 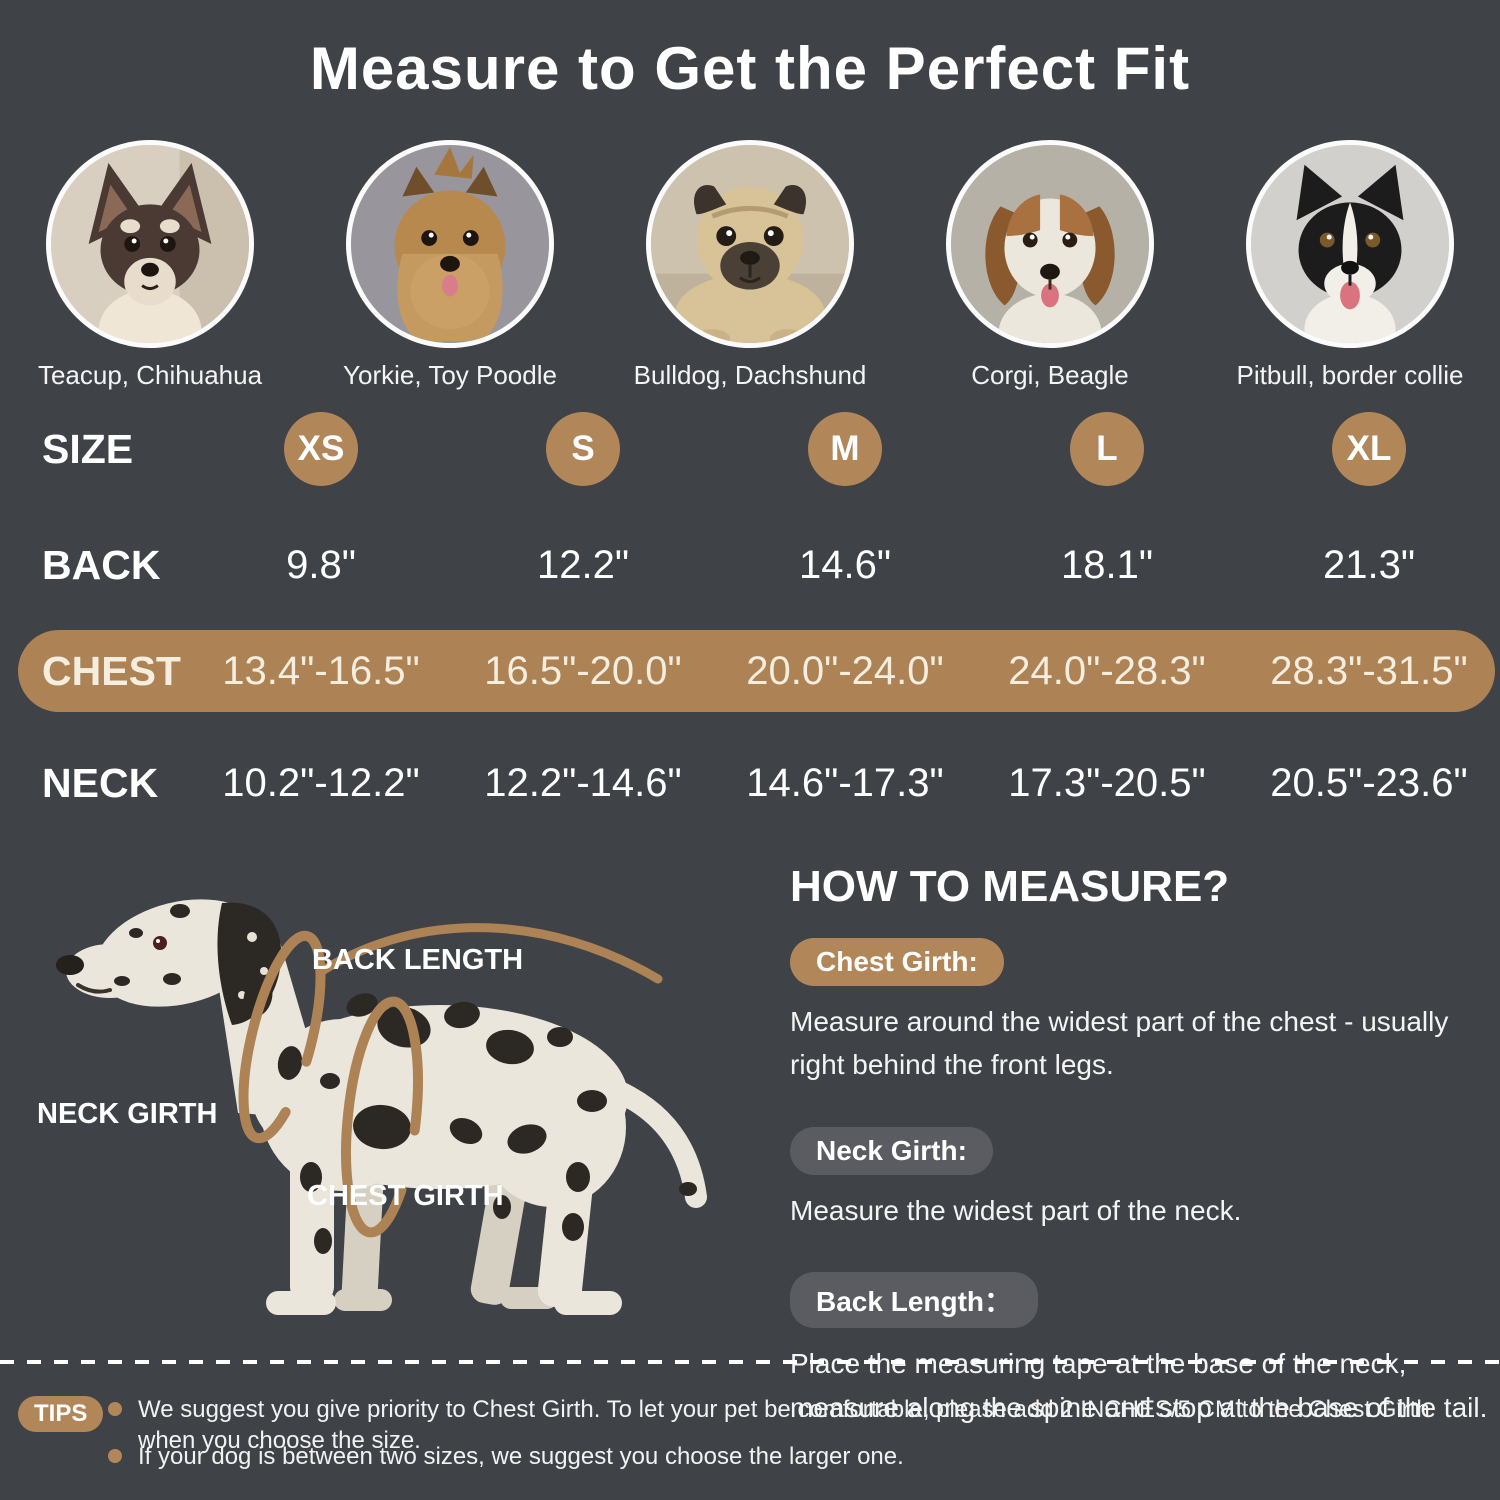 I want to click on dog-breed-yorkie-toy-poodle: Yorkie, Toy Poodle, so click(x=450, y=265).